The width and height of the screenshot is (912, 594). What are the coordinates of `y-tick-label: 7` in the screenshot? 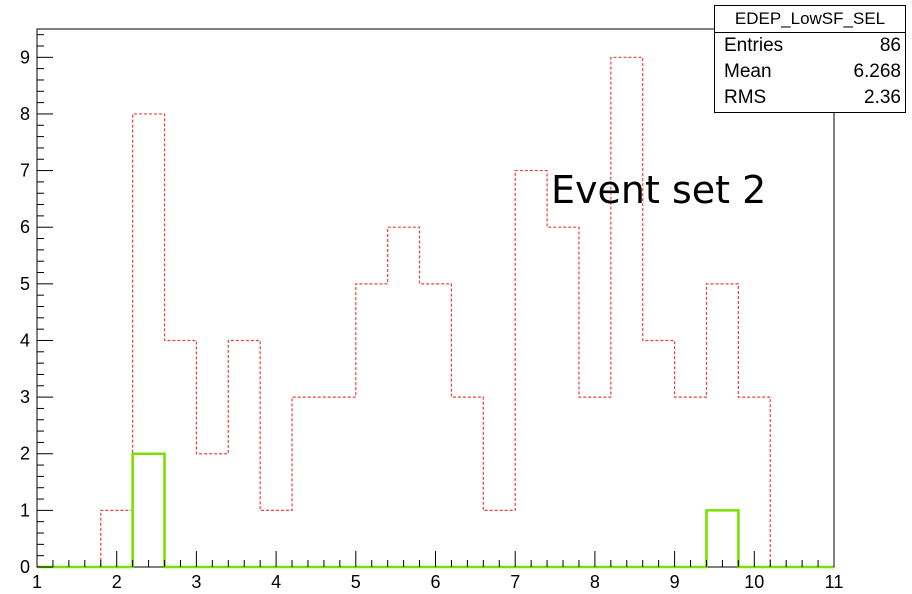 It's located at (25, 171).